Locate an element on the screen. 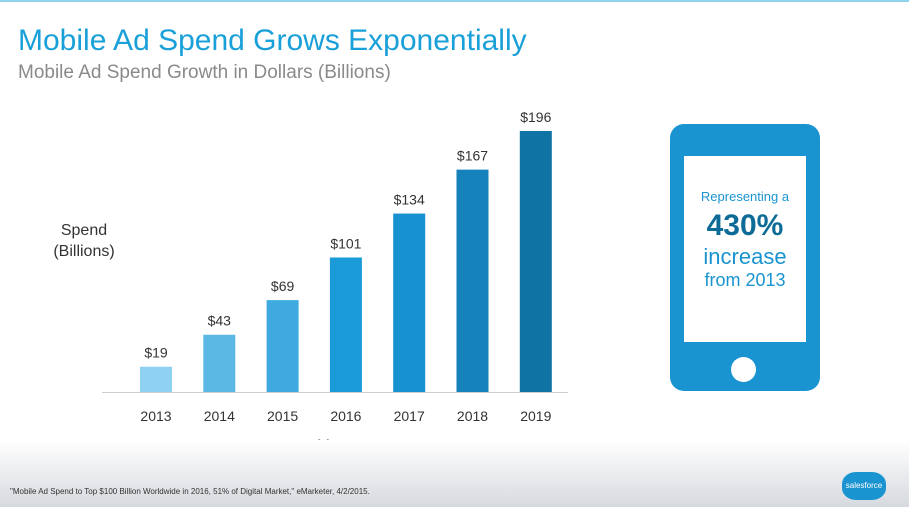 The height and width of the screenshot is (507, 909). data-label-2013: $19 is located at coordinates (156, 353).